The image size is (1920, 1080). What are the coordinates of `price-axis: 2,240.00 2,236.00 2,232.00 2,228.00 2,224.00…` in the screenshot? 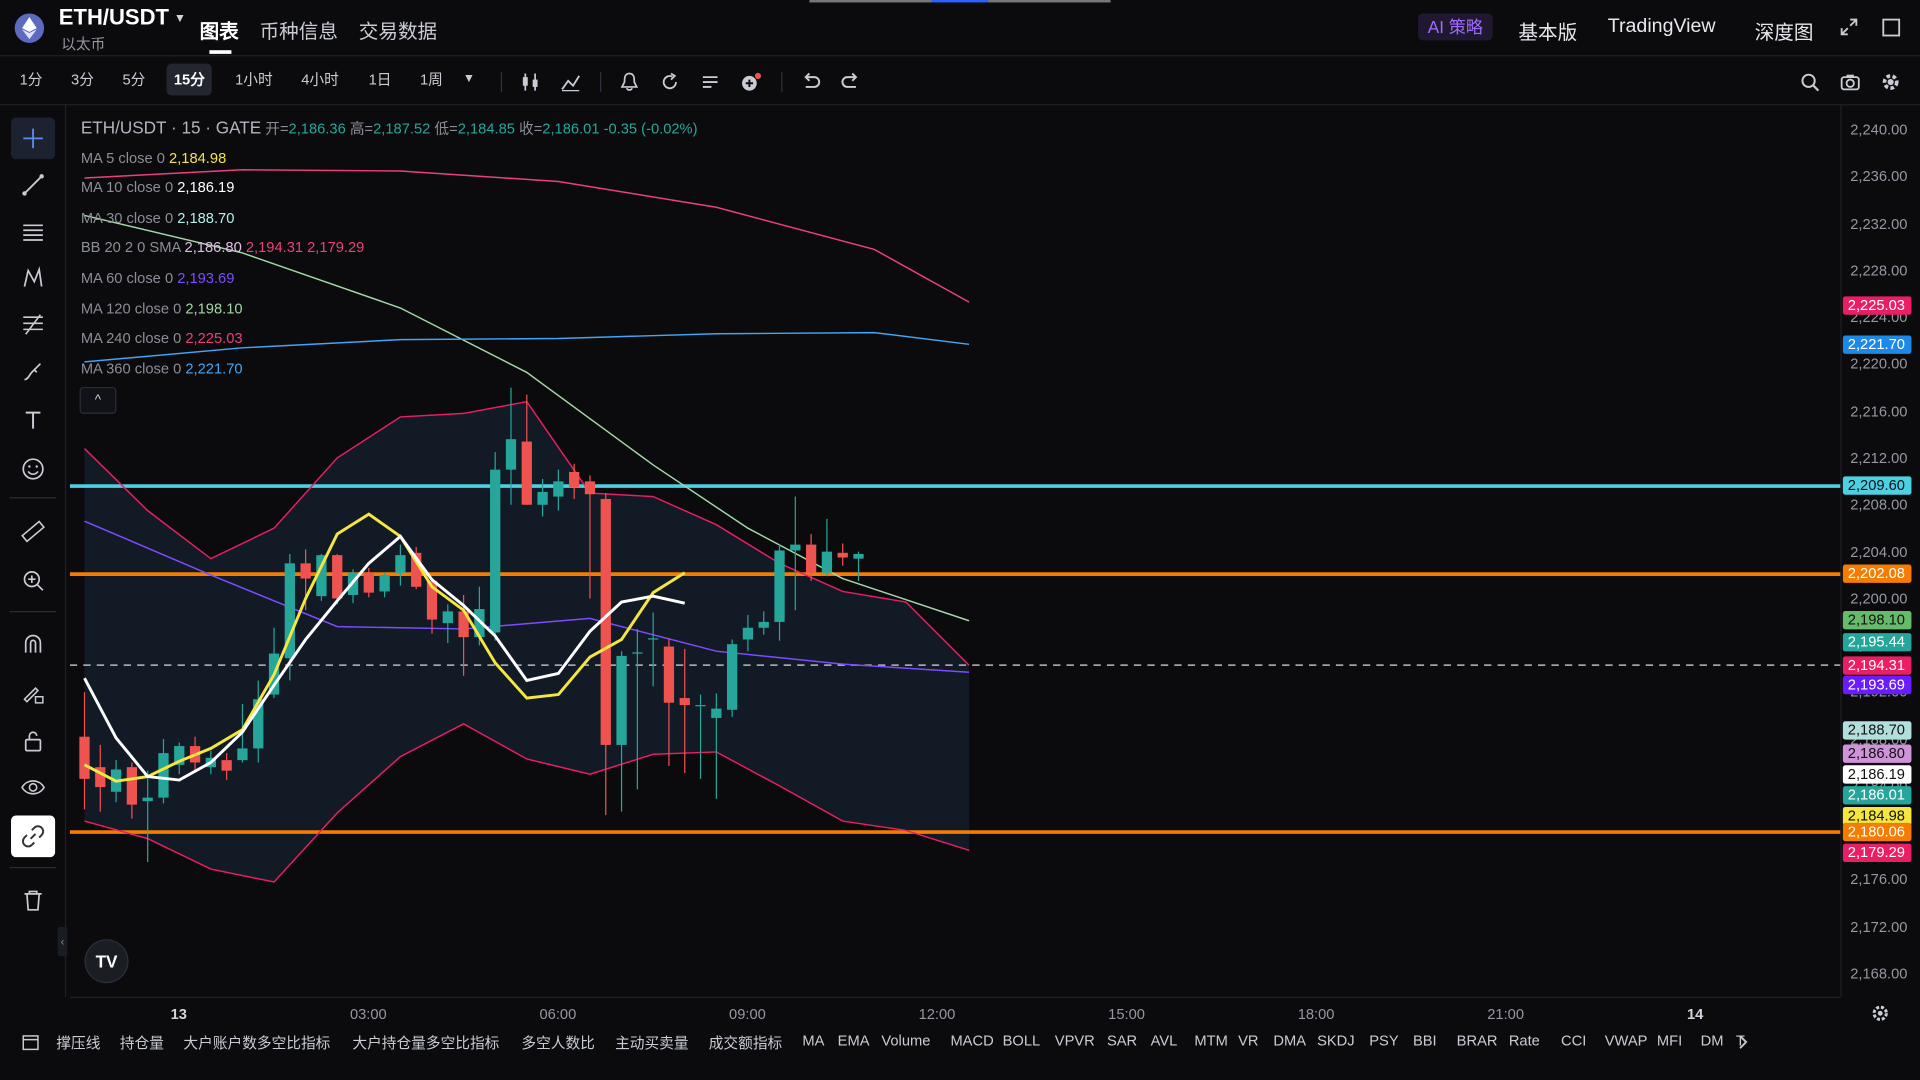 It's located at (1880, 551).